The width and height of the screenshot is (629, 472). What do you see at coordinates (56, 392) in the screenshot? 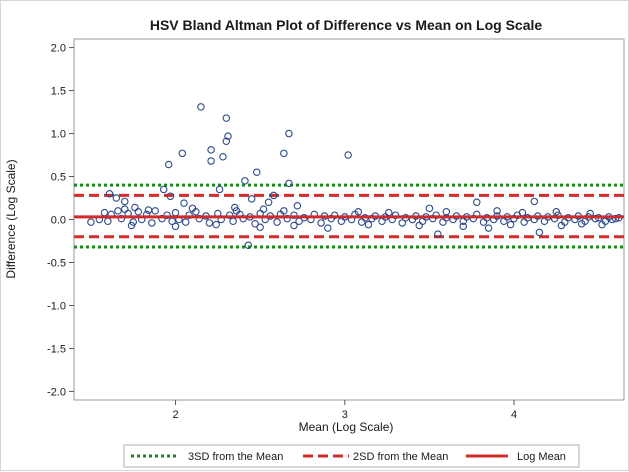
I see `y-tick-label: -2.0` at bounding box center [56, 392].